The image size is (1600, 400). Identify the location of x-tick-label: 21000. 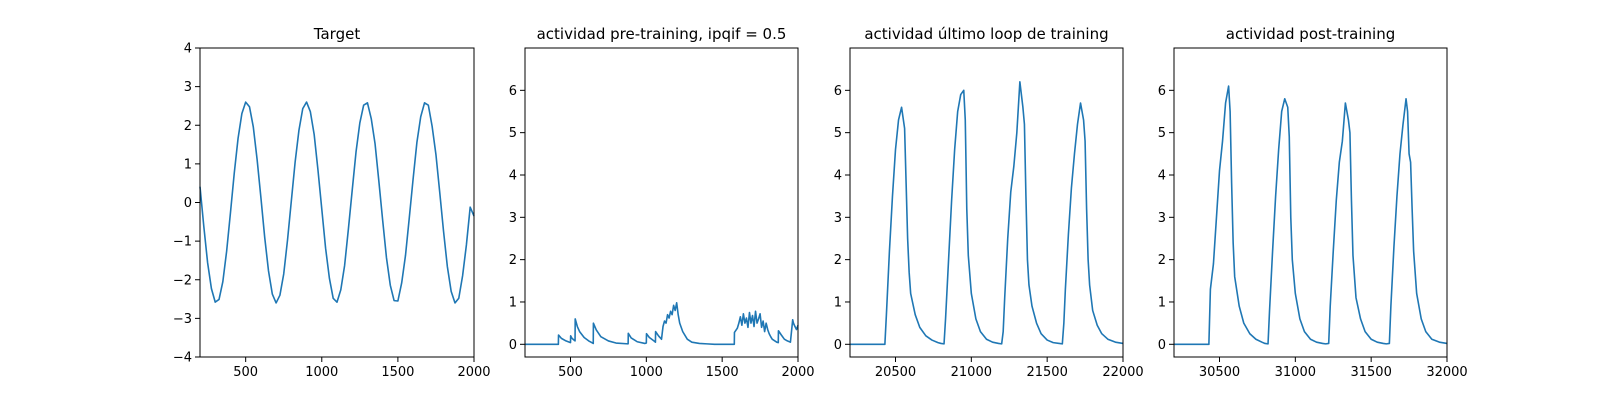
(971, 372).